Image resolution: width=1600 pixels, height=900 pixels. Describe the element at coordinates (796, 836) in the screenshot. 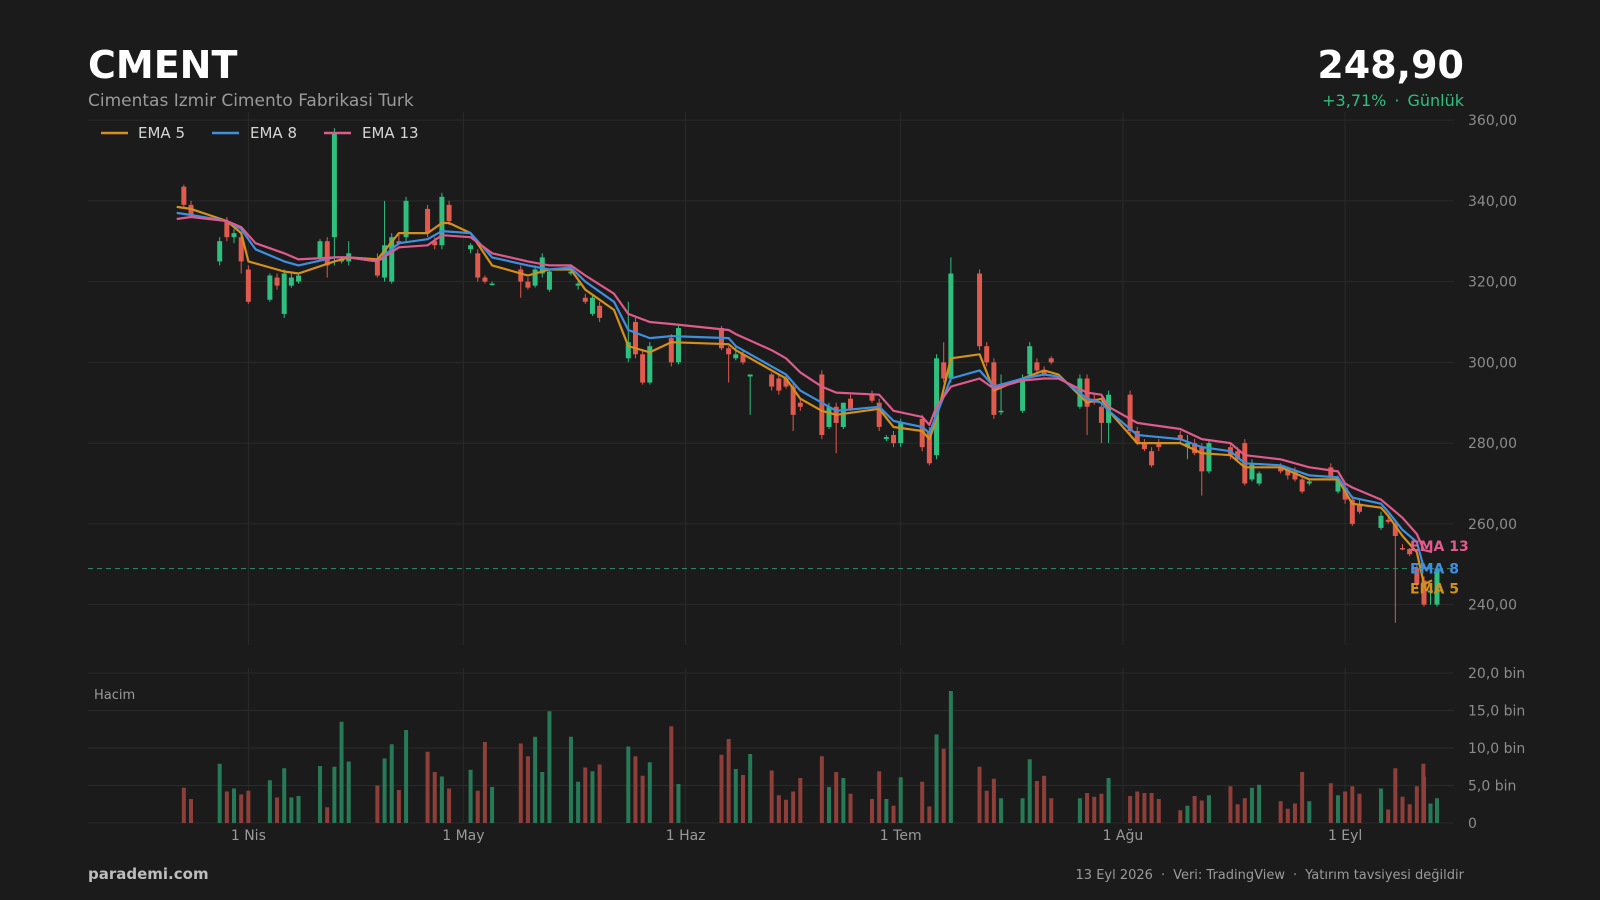

I see `date-axis-labels: 1 Nis 1 May 1 Haz 1 Tem 1 Ağu 1 Eyl` at that location.